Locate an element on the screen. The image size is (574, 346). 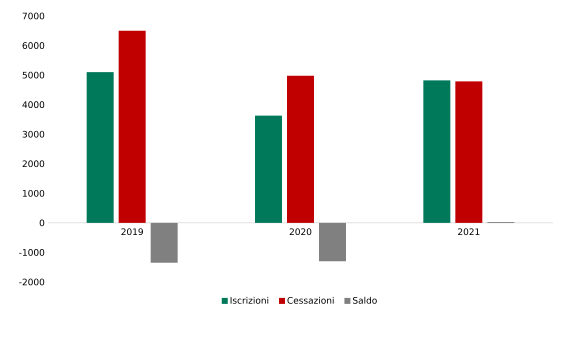
legend-label: Iscrizioni is located at coordinates (249, 300).